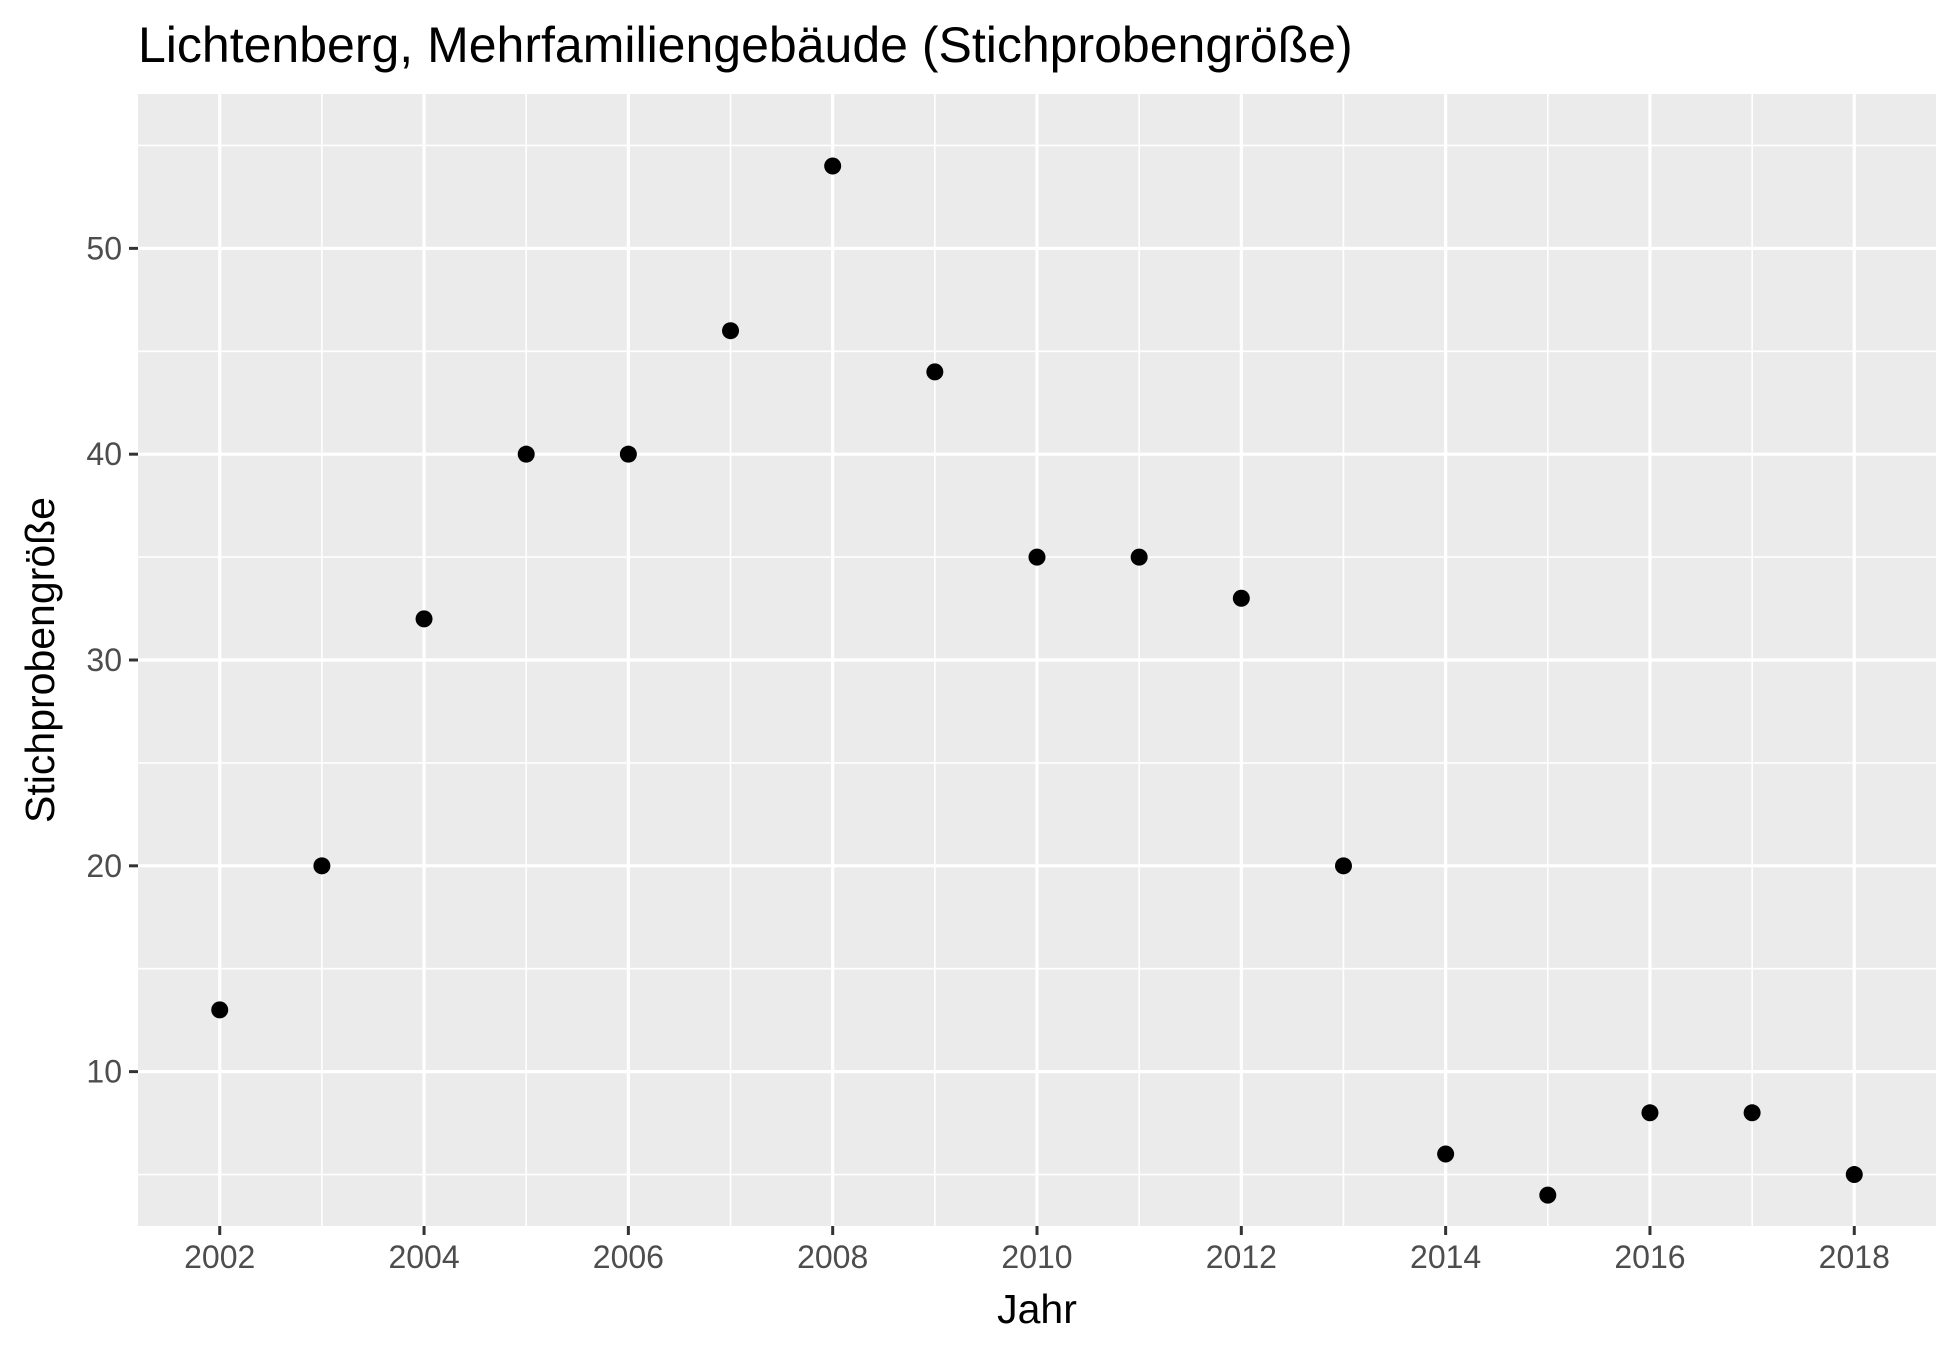  Describe the element at coordinates (1649, 1257) in the screenshot. I see `x-tick-label: 2016` at that location.